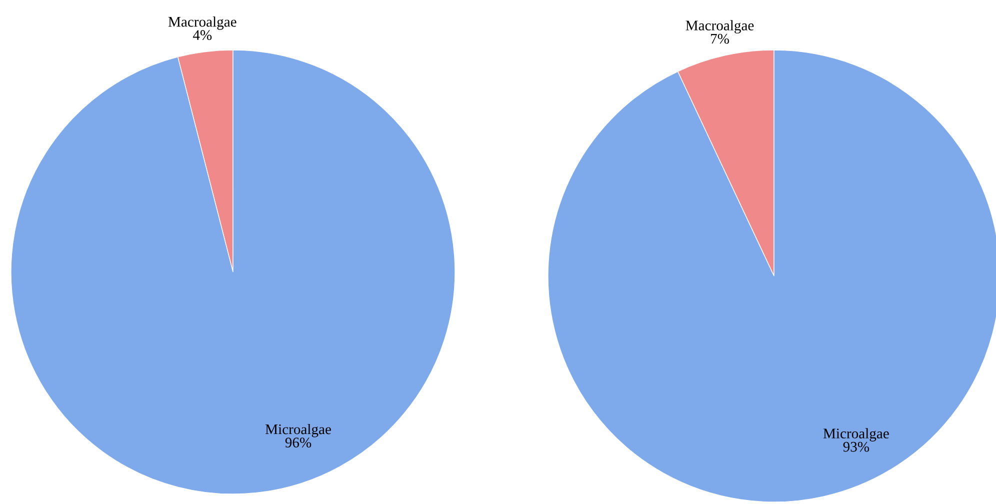 The width and height of the screenshot is (996, 504). What do you see at coordinates (298, 443) in the screenshot?
I see `data-label: 96%` at bounding box center [298, 443].